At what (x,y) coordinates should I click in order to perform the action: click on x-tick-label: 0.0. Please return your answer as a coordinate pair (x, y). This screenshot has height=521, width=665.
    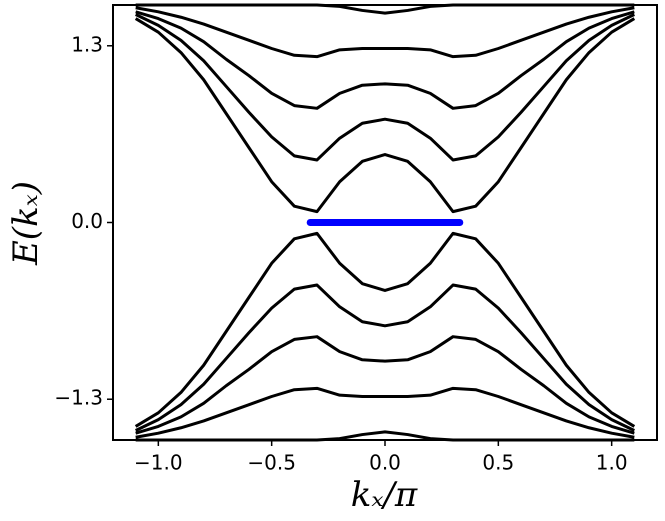
    Looking at the image, I should click on (385, 463).